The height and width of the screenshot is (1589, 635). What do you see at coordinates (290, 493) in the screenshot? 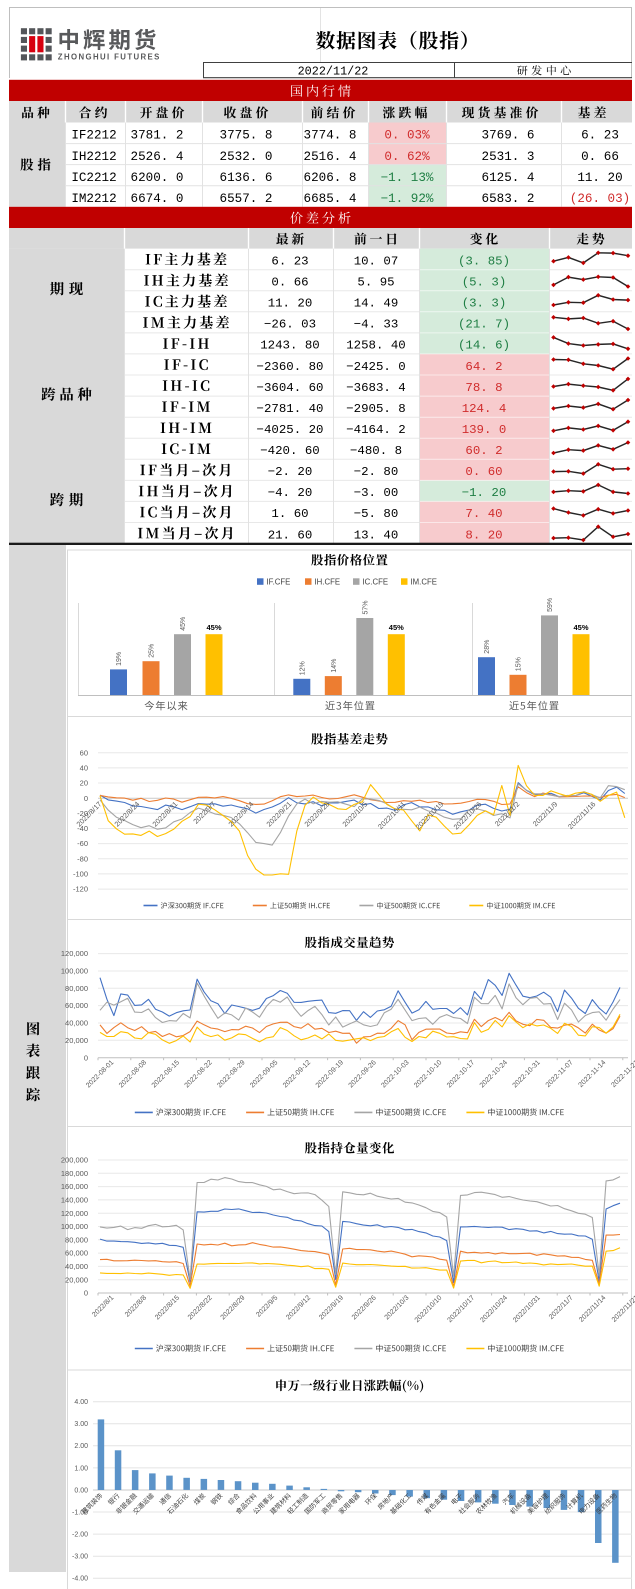
I see `svg-text: −4. 20` at bounding box center [290, 493].